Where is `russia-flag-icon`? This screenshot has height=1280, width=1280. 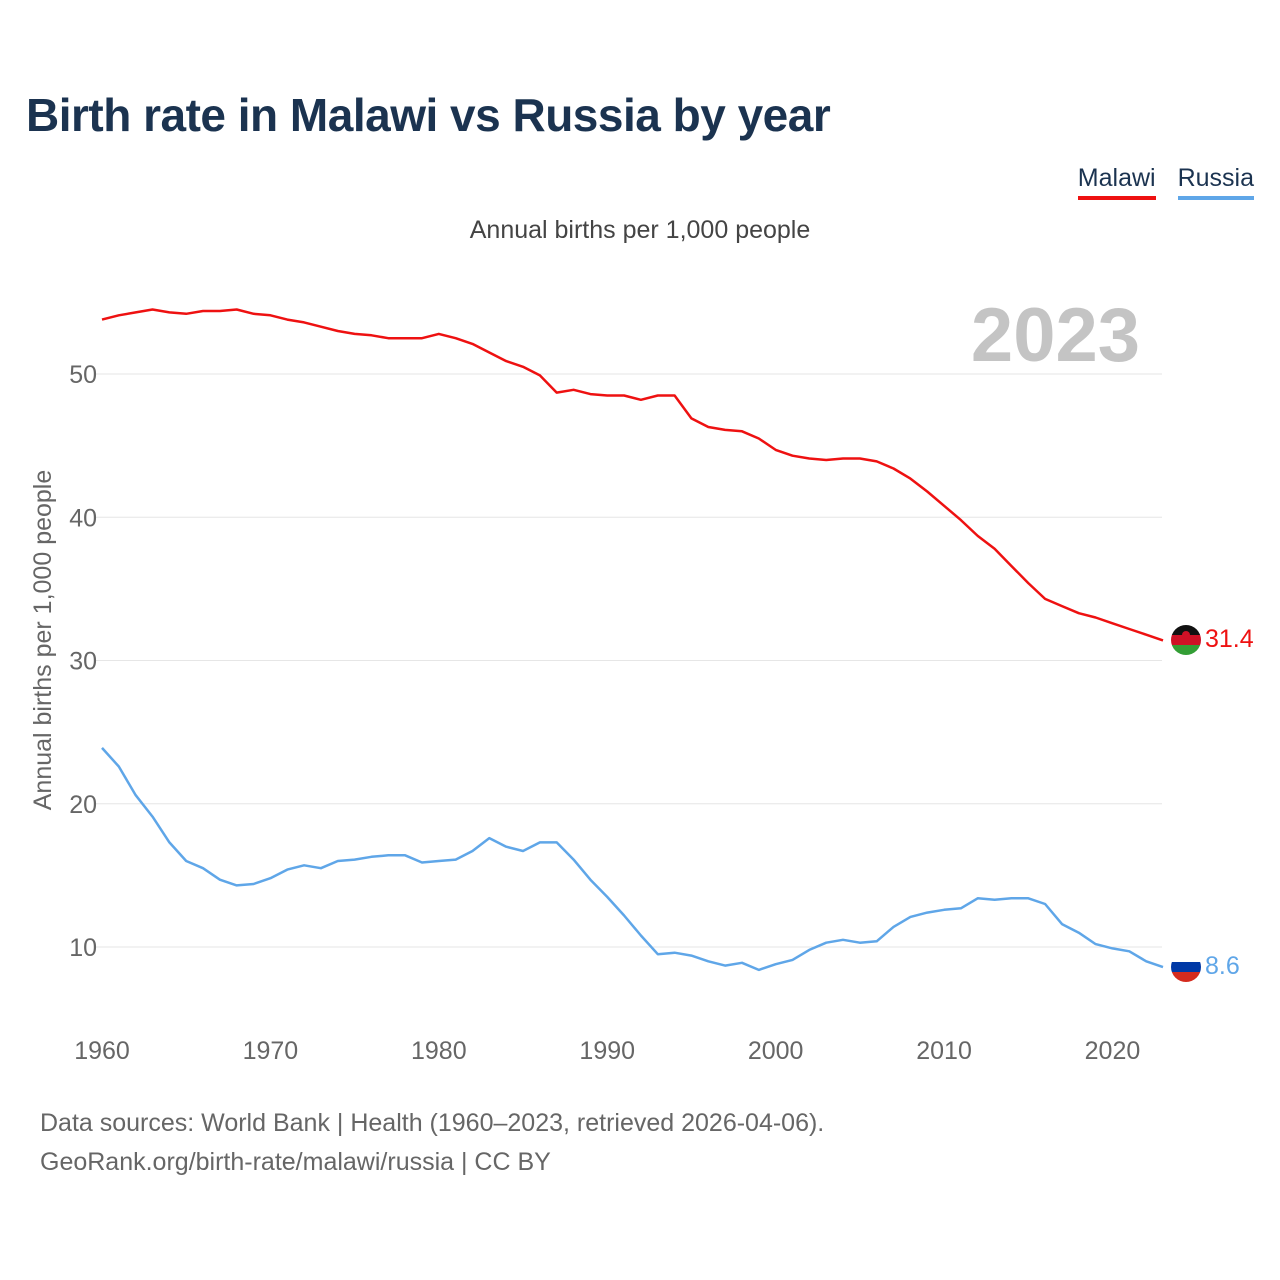 russia-flag-icon is located at coordinates (1186, 967).